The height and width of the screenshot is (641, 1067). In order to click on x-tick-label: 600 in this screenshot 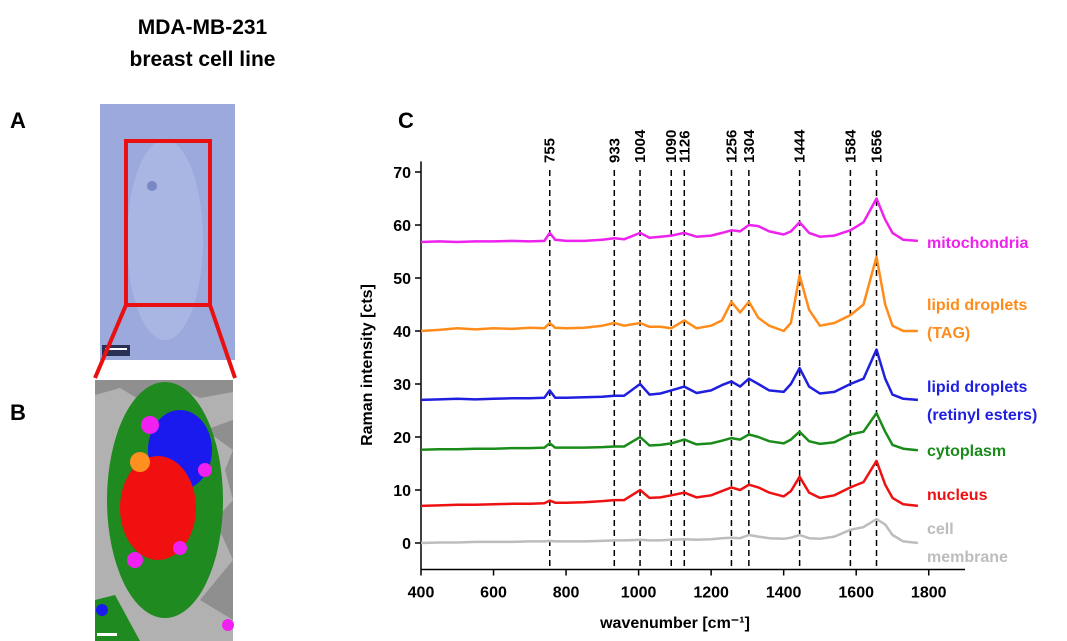, I will do `click(493, 593)`.